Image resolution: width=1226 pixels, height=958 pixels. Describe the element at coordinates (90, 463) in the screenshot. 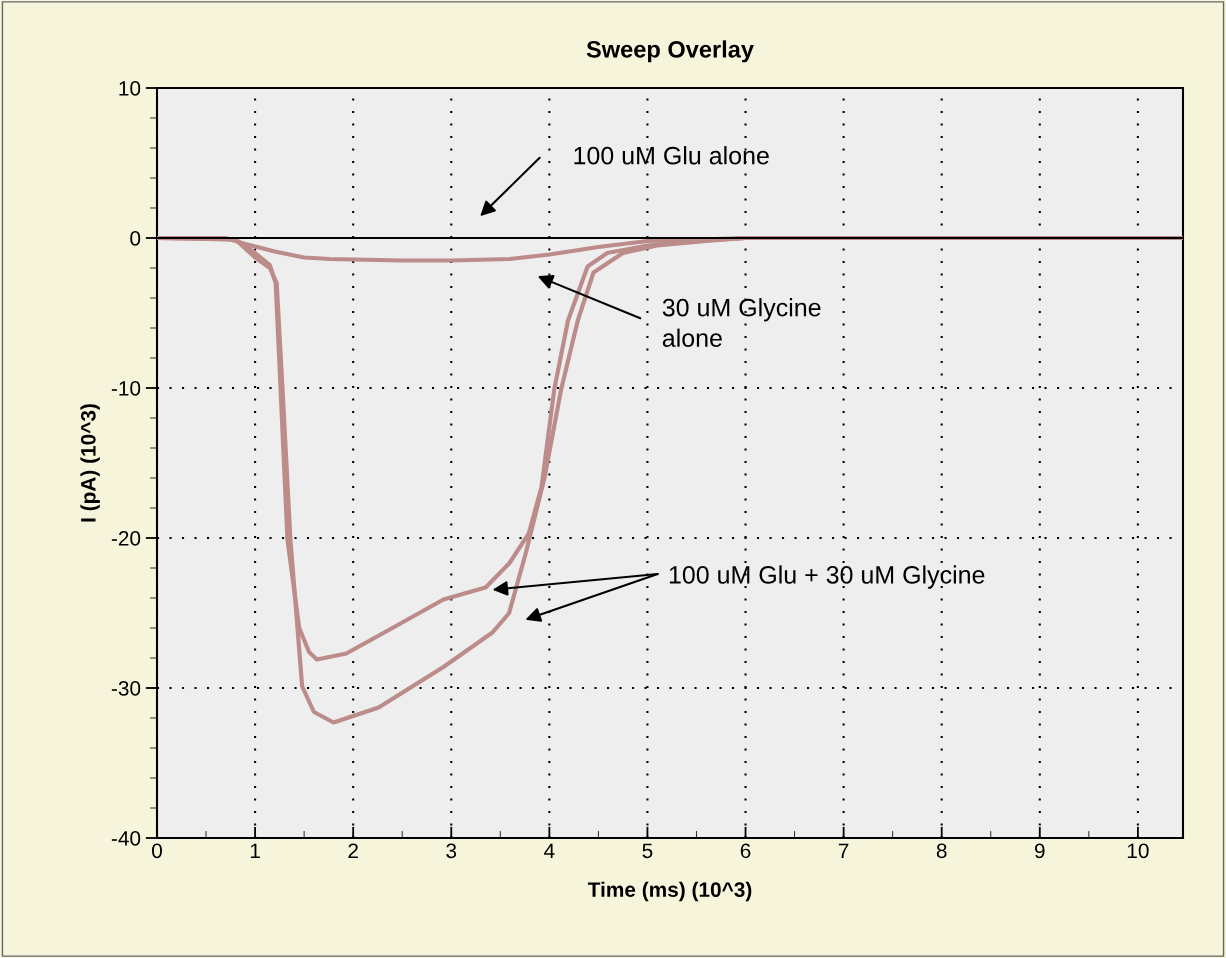

I see `y-axis-title: I (pA) (10^3)` at that location.